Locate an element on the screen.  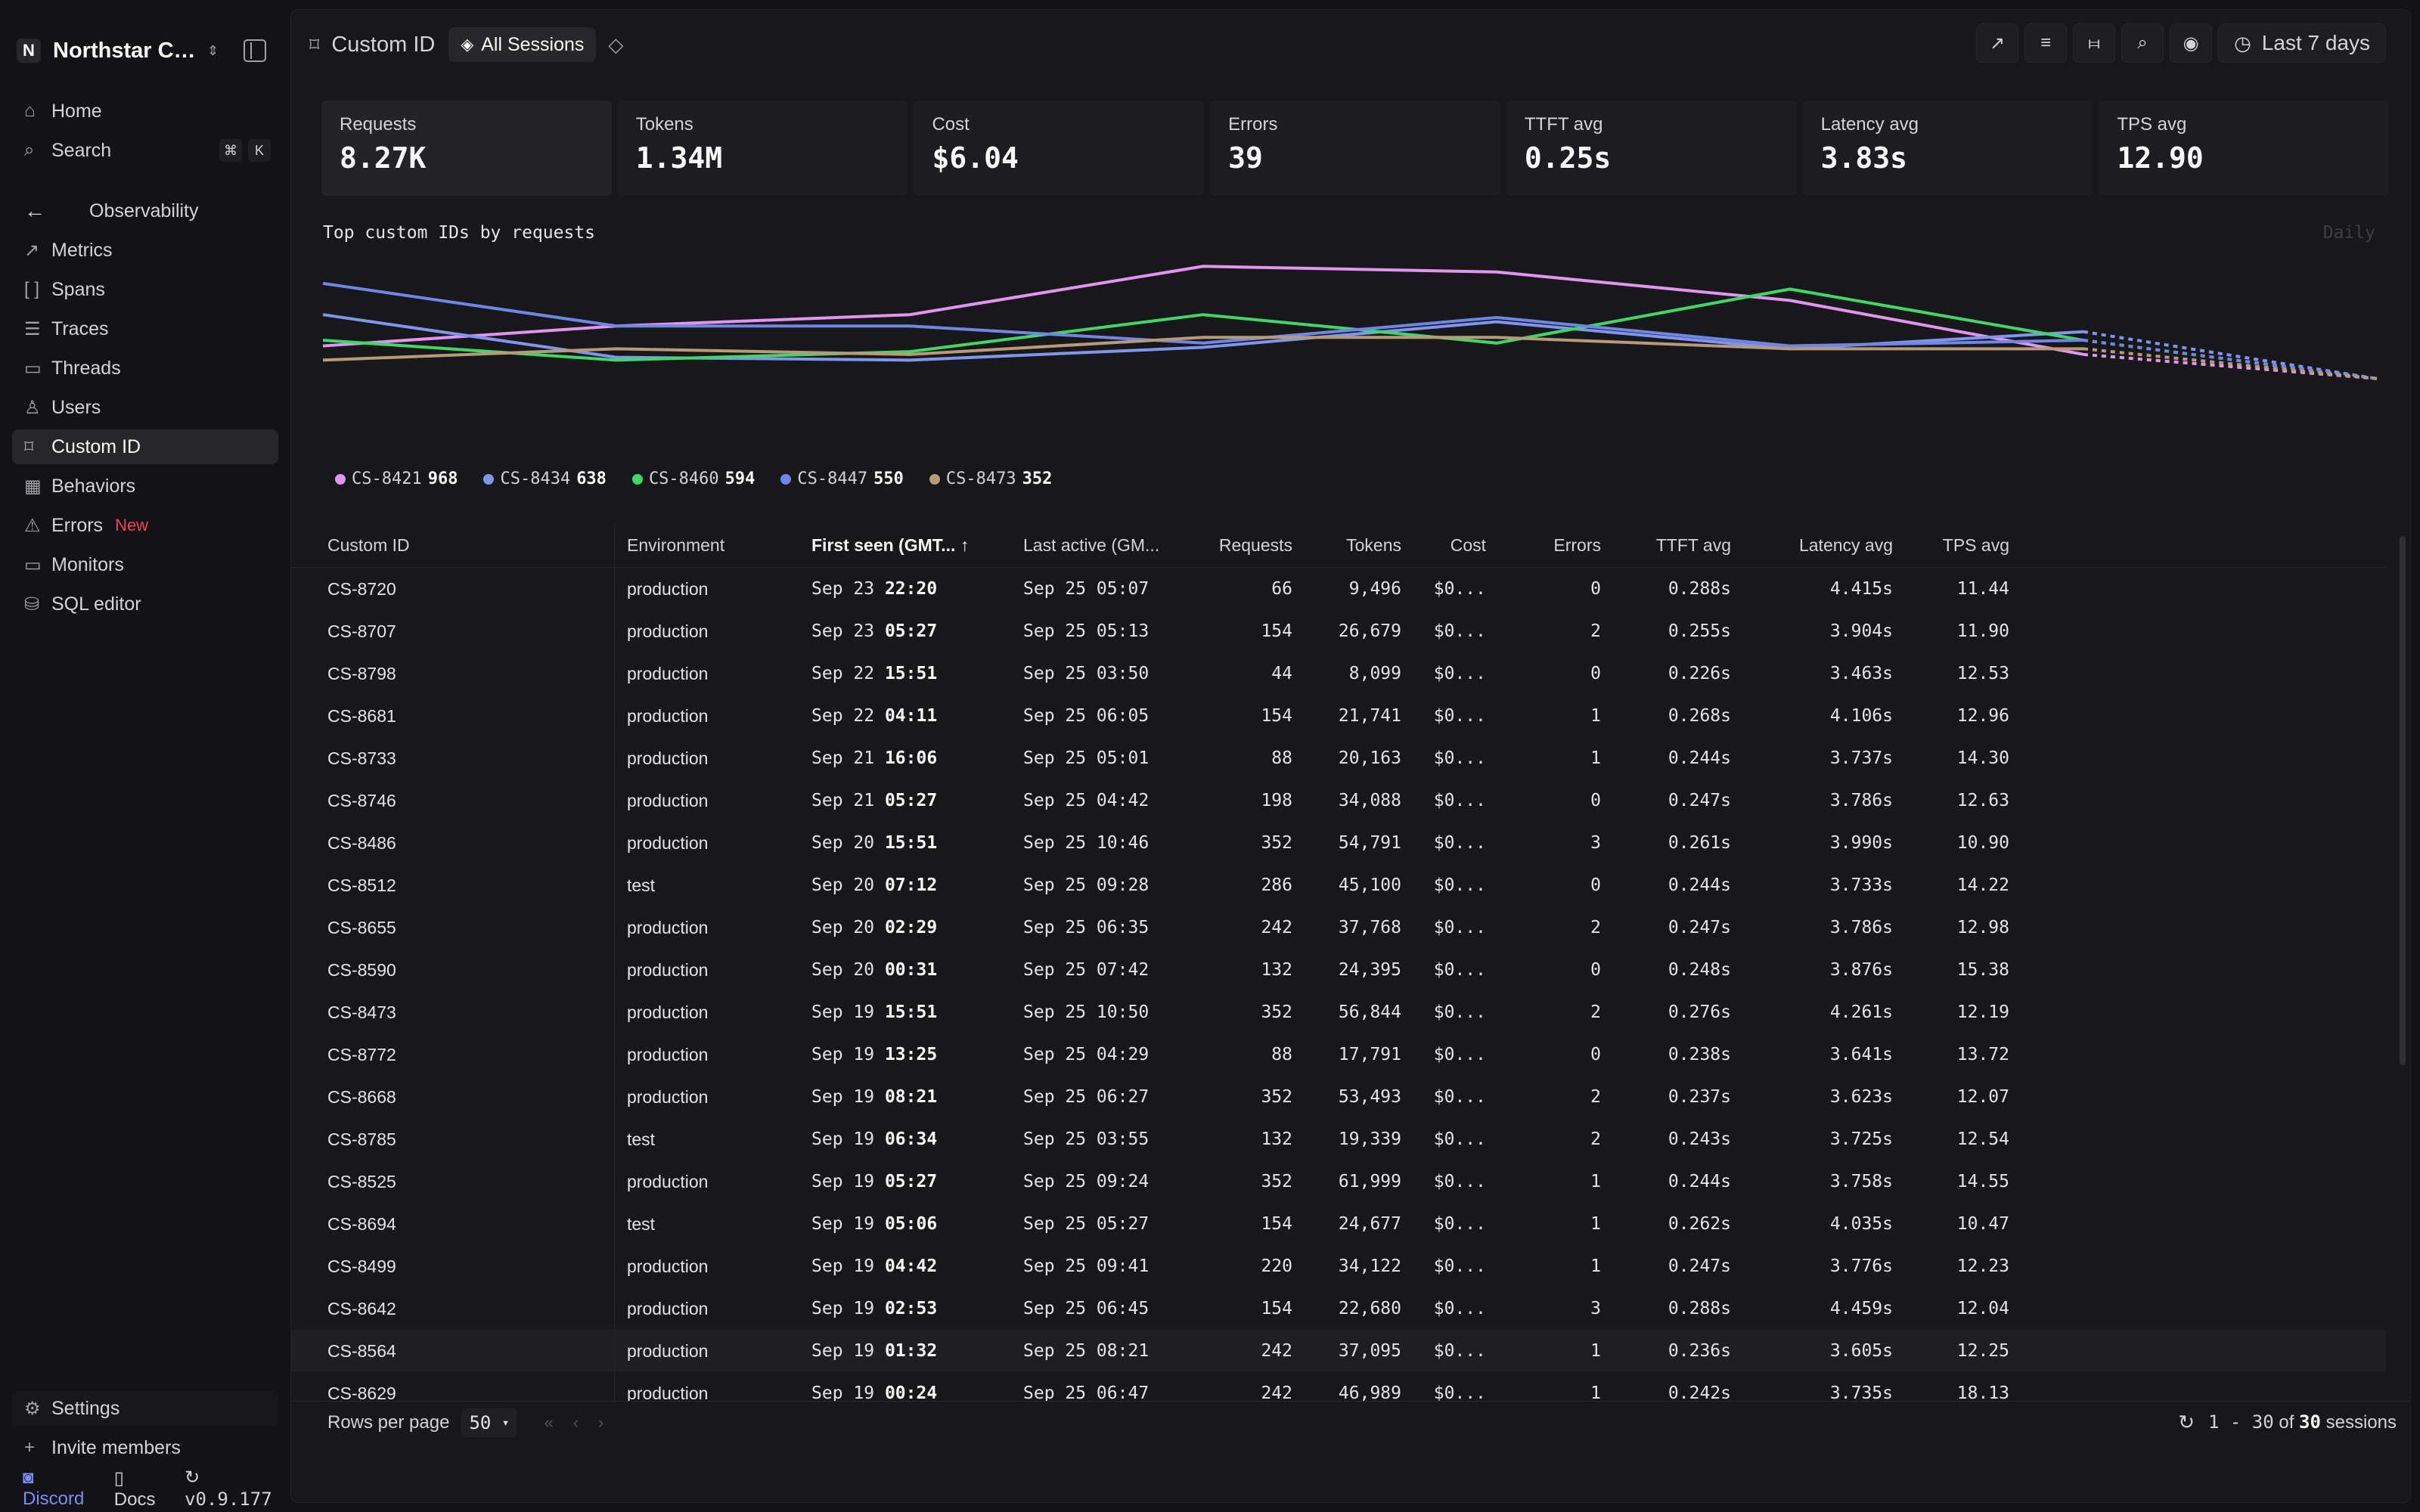
sidebar-item-users: ♙ Users is located at coordinates (145, 407).